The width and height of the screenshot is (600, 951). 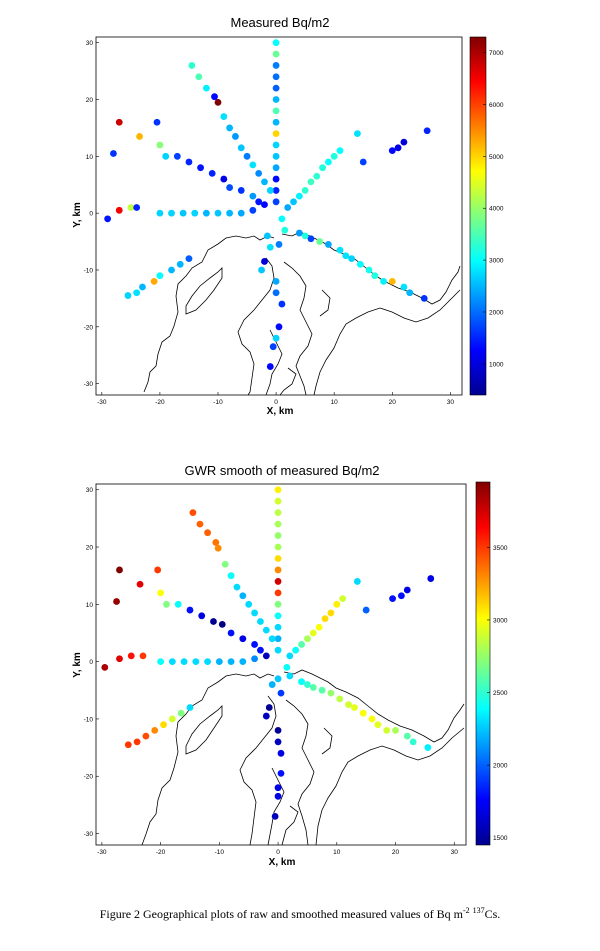 What do you see at coordinates (500, 838) in the screenshot?
I see `colorbar-tick-label: 1500` at bounding box center [500, 838].